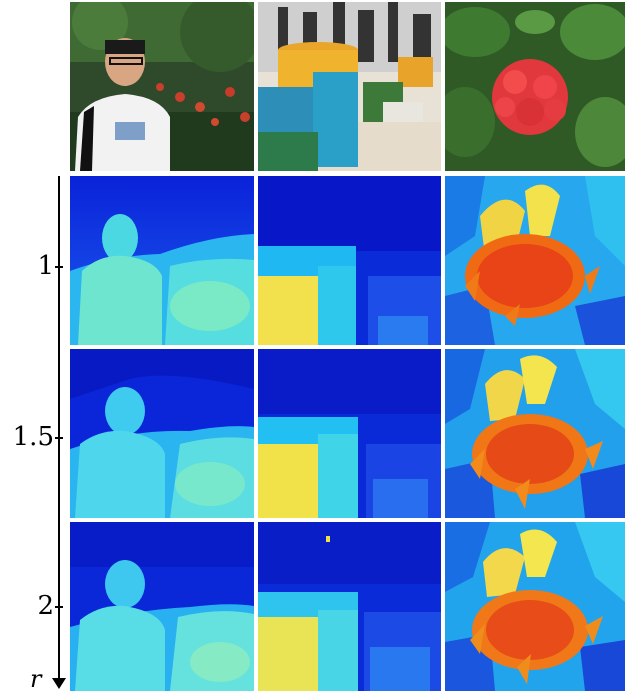 The height and width of the screenshot is (693, 626). Describe the element at coordinates (535, 606) in the screenshot. I see `depth-flower-r2` at that location.